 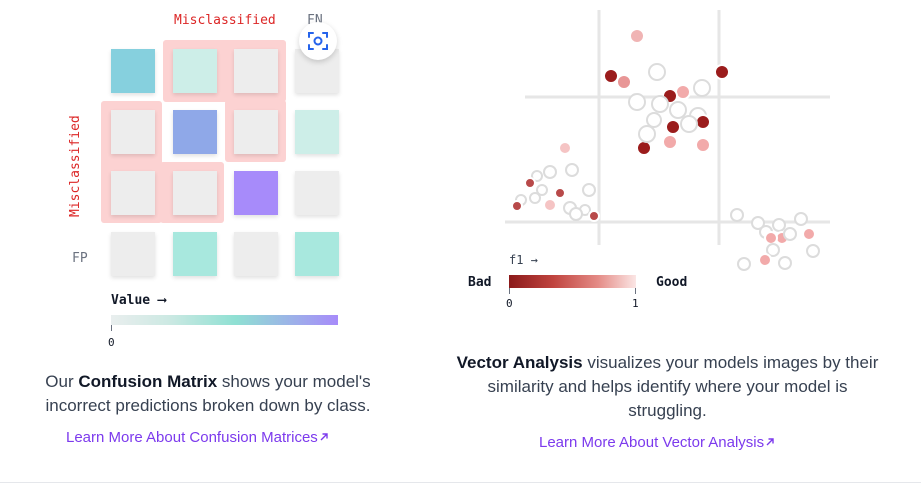 What do you see at coordinates (317, 193) in the screenshot?
I see `matrix-cell-r2-c3` at bounding box center [317, 193].